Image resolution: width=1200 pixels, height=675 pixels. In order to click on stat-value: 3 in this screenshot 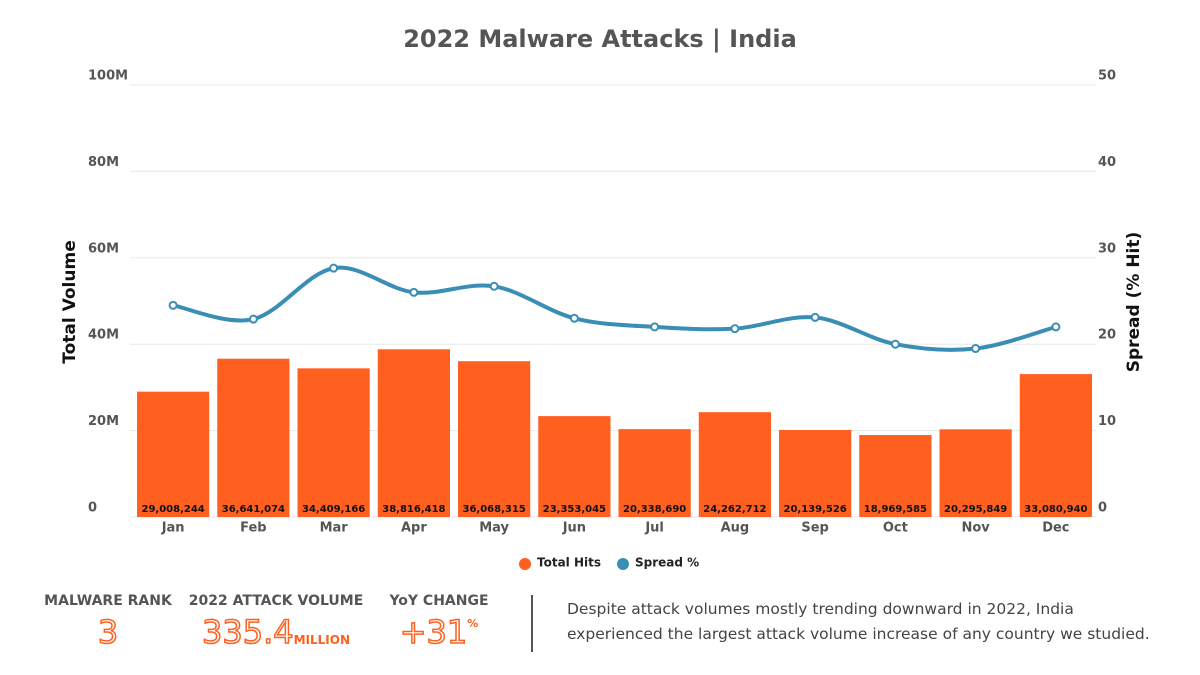, I will do `click(108, 632)`.